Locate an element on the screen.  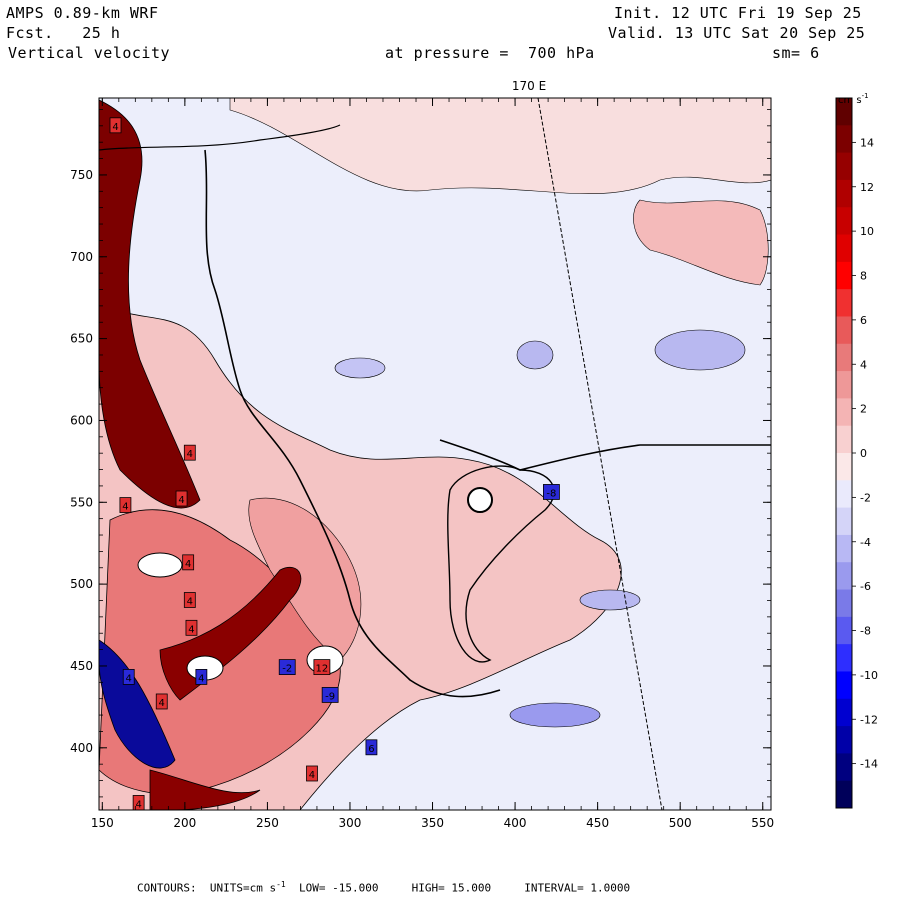
island-outline is located at coordinates (501, 564).